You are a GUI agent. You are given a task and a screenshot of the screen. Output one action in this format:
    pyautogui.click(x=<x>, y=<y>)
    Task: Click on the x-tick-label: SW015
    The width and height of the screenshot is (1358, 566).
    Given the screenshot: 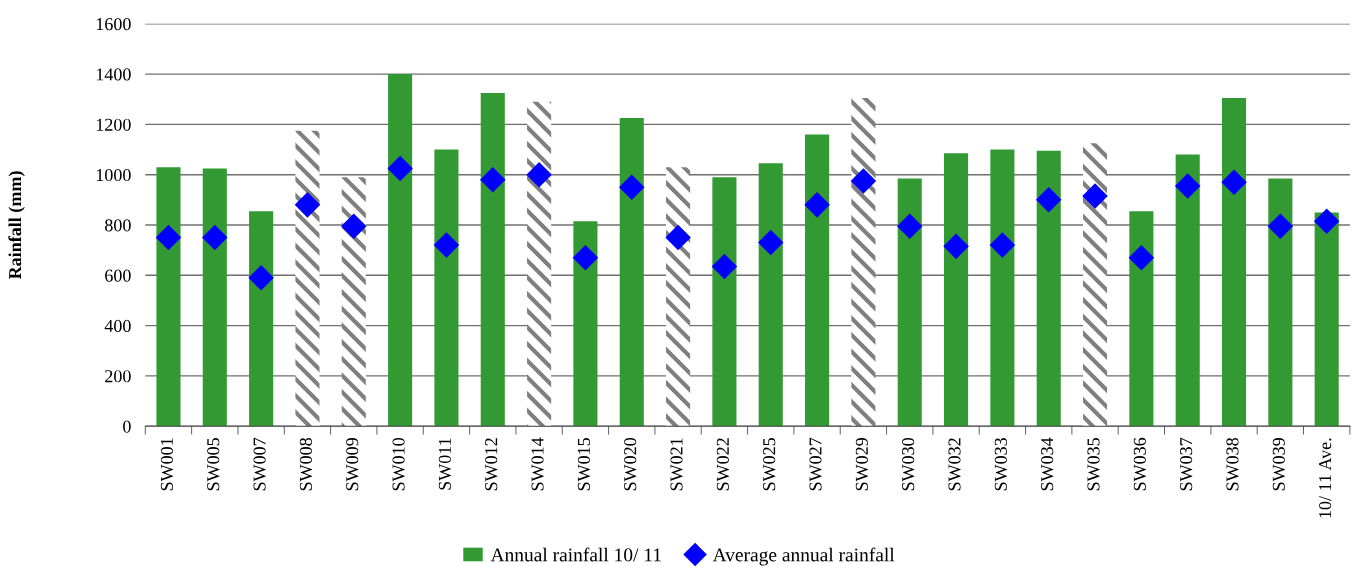 What is the action you would take?
    pyautogui.click(x=584, y=464)
    